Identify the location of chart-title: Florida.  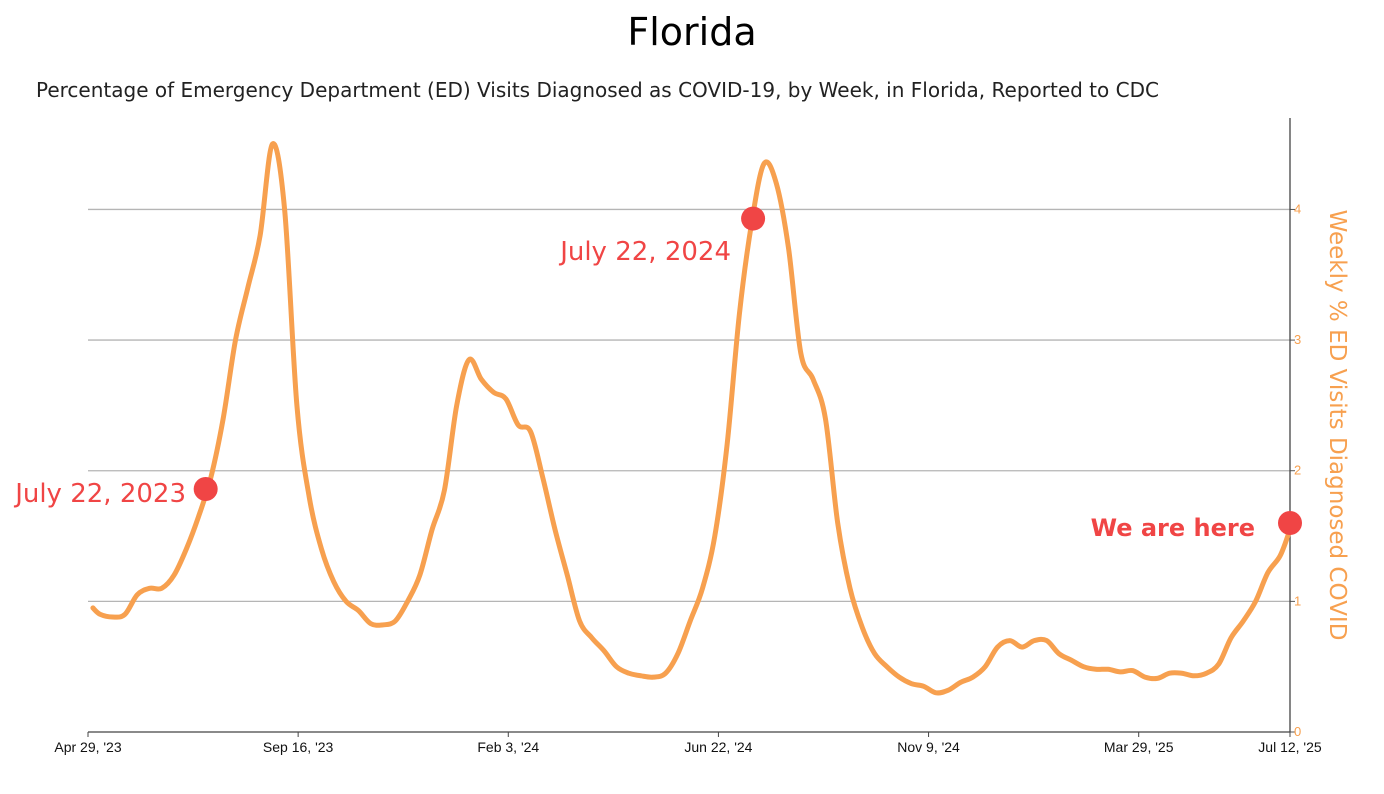
(692, 32).